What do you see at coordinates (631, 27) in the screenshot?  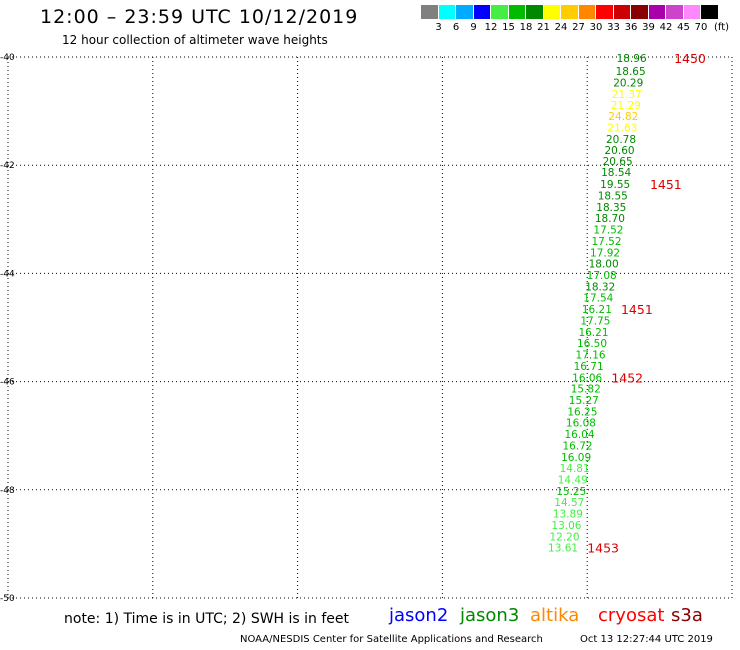 I see `color-scale-label: 36` at bounding box center [631, 27].